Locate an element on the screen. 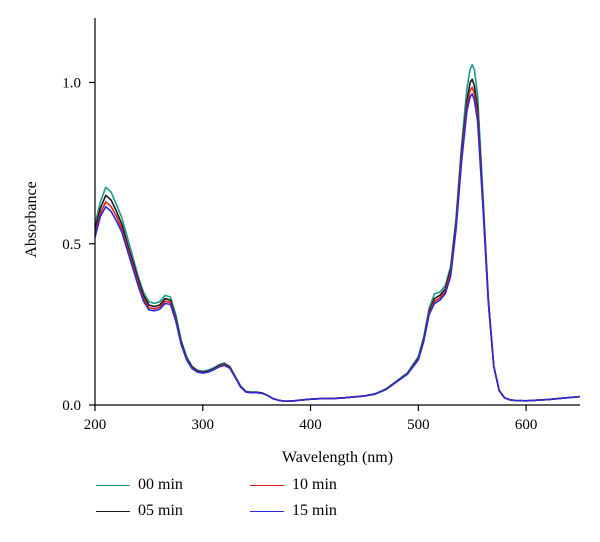 This screenshot has height=542, width=600. x-tick-label: 500 is located at coordinates (418, 425).